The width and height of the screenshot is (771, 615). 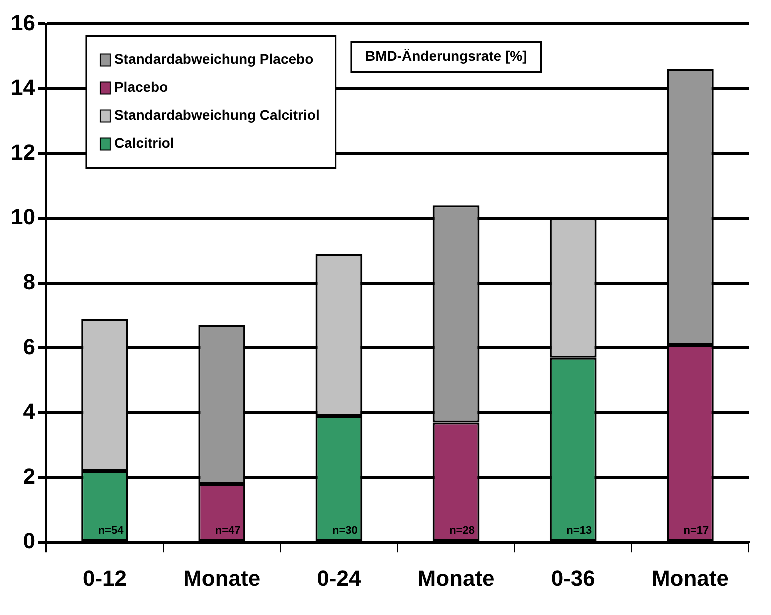 I want to click on legend-label: Placebo, so click(x=141, y=87).